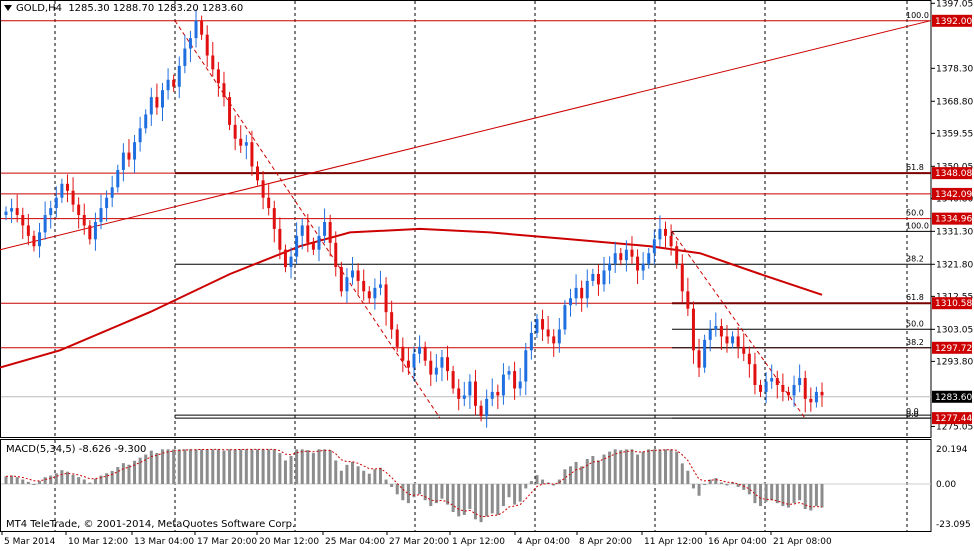 This screenshot has height=551, width=974. Describe the element at coordinates (954, 265) in the screenshot. I see `price-tick-label: 1321.80` at that location.